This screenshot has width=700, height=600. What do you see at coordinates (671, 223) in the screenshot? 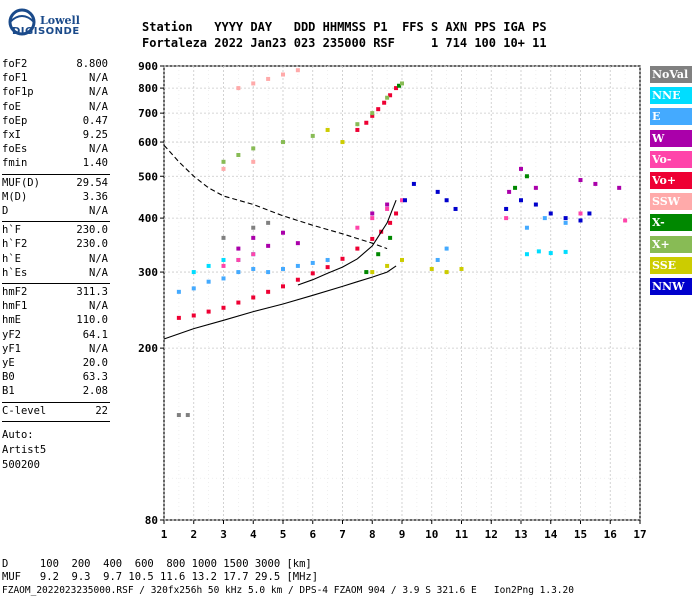
I see `legend-item: X-` at bounding box center [671, 223].